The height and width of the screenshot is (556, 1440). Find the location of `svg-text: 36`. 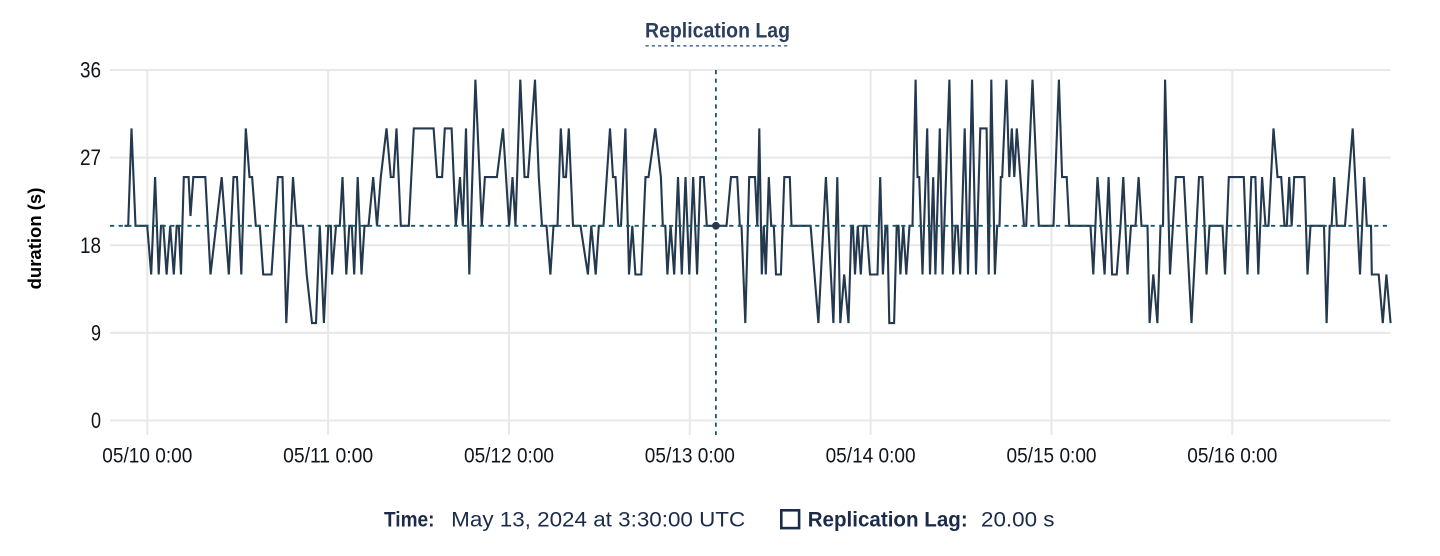

svg-text: 36 is located at coordinates (90, 70).